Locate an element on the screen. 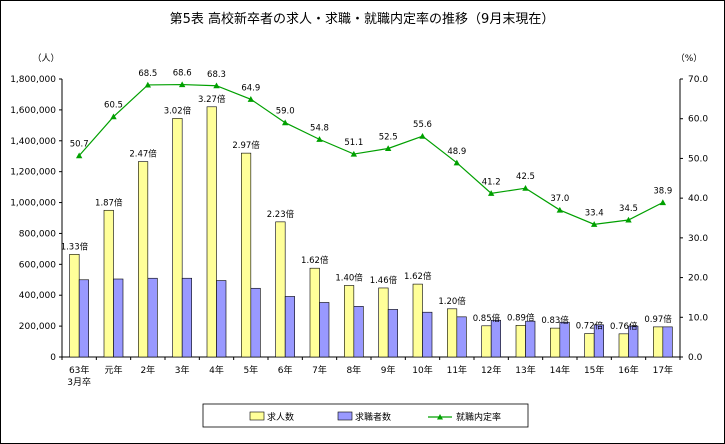  rate-label: 60.5 is located at coordinates (113, 106).